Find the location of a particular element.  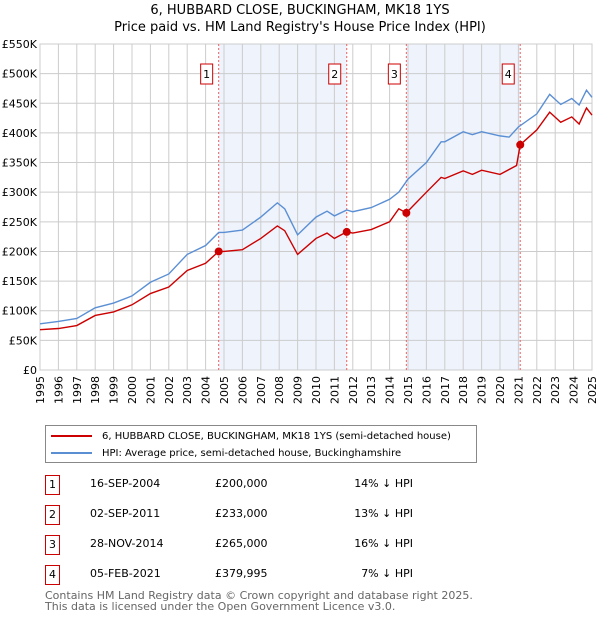

y-tick-label: £350K is located at coordinates (20, 163).